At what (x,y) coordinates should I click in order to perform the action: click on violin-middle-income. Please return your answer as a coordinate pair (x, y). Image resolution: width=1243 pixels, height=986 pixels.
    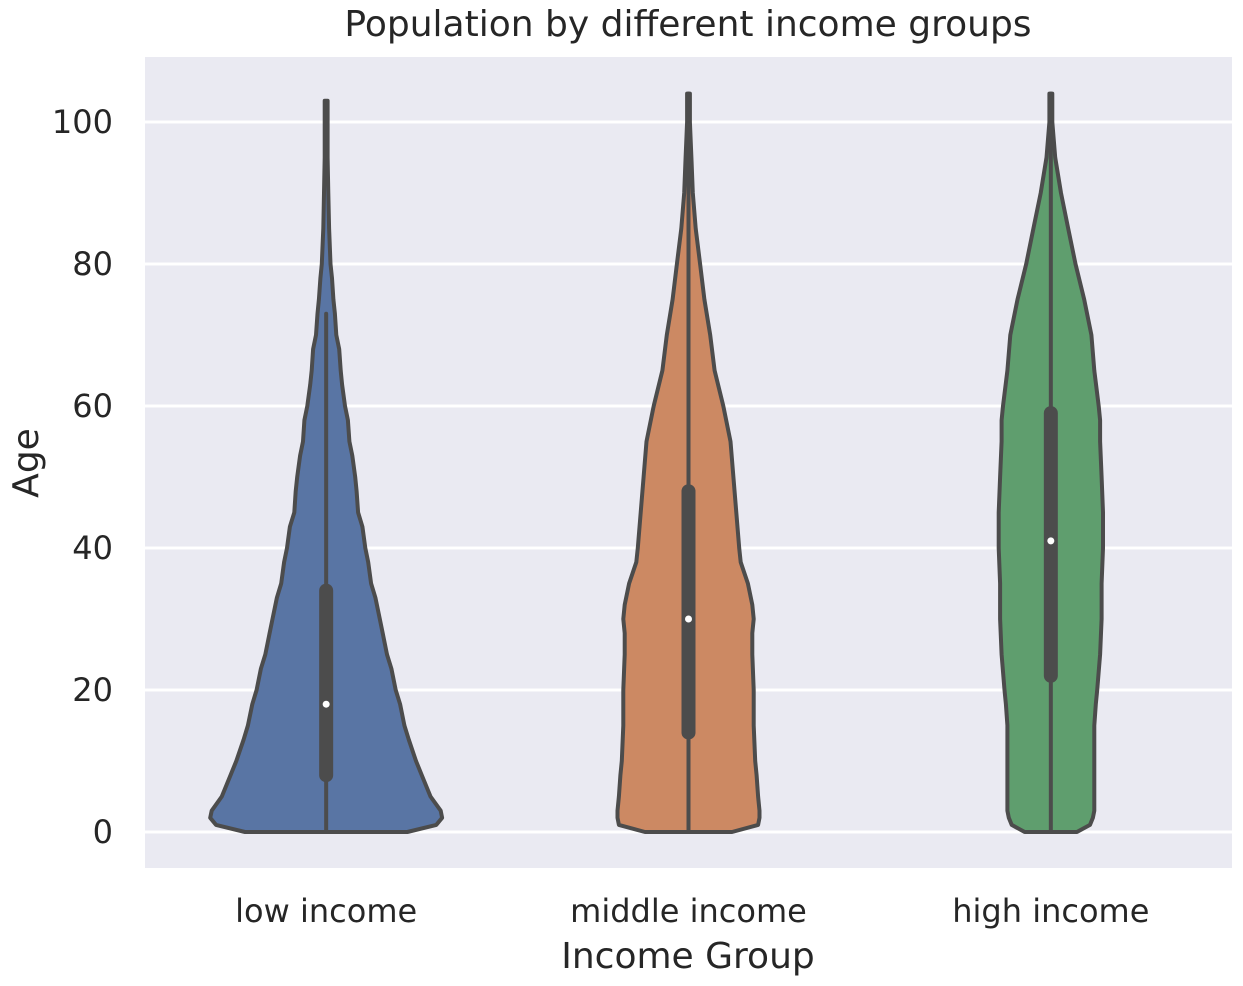
    Looking at the image, I should click on (688, 462).